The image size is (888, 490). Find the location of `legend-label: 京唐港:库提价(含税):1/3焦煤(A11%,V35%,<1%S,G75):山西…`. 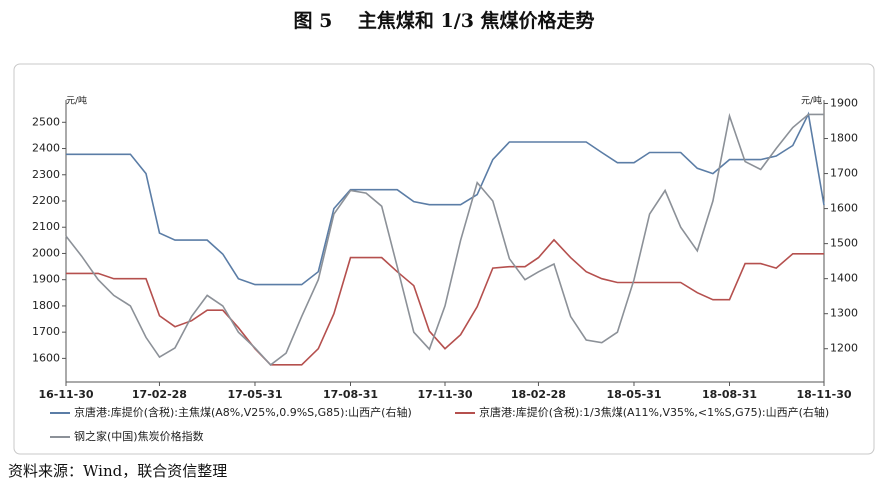

legend-label: 京唐港:库提价(含税):1/3焦煤(A11%,V35%,<1%S,G75):山西… is located at coordinates (654, 412).